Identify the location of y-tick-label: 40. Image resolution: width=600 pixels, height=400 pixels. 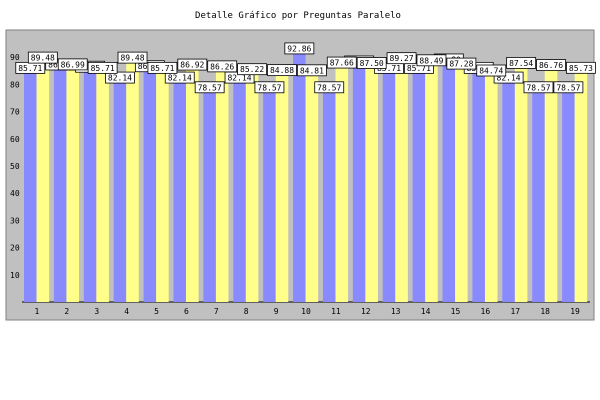
(15, 193).